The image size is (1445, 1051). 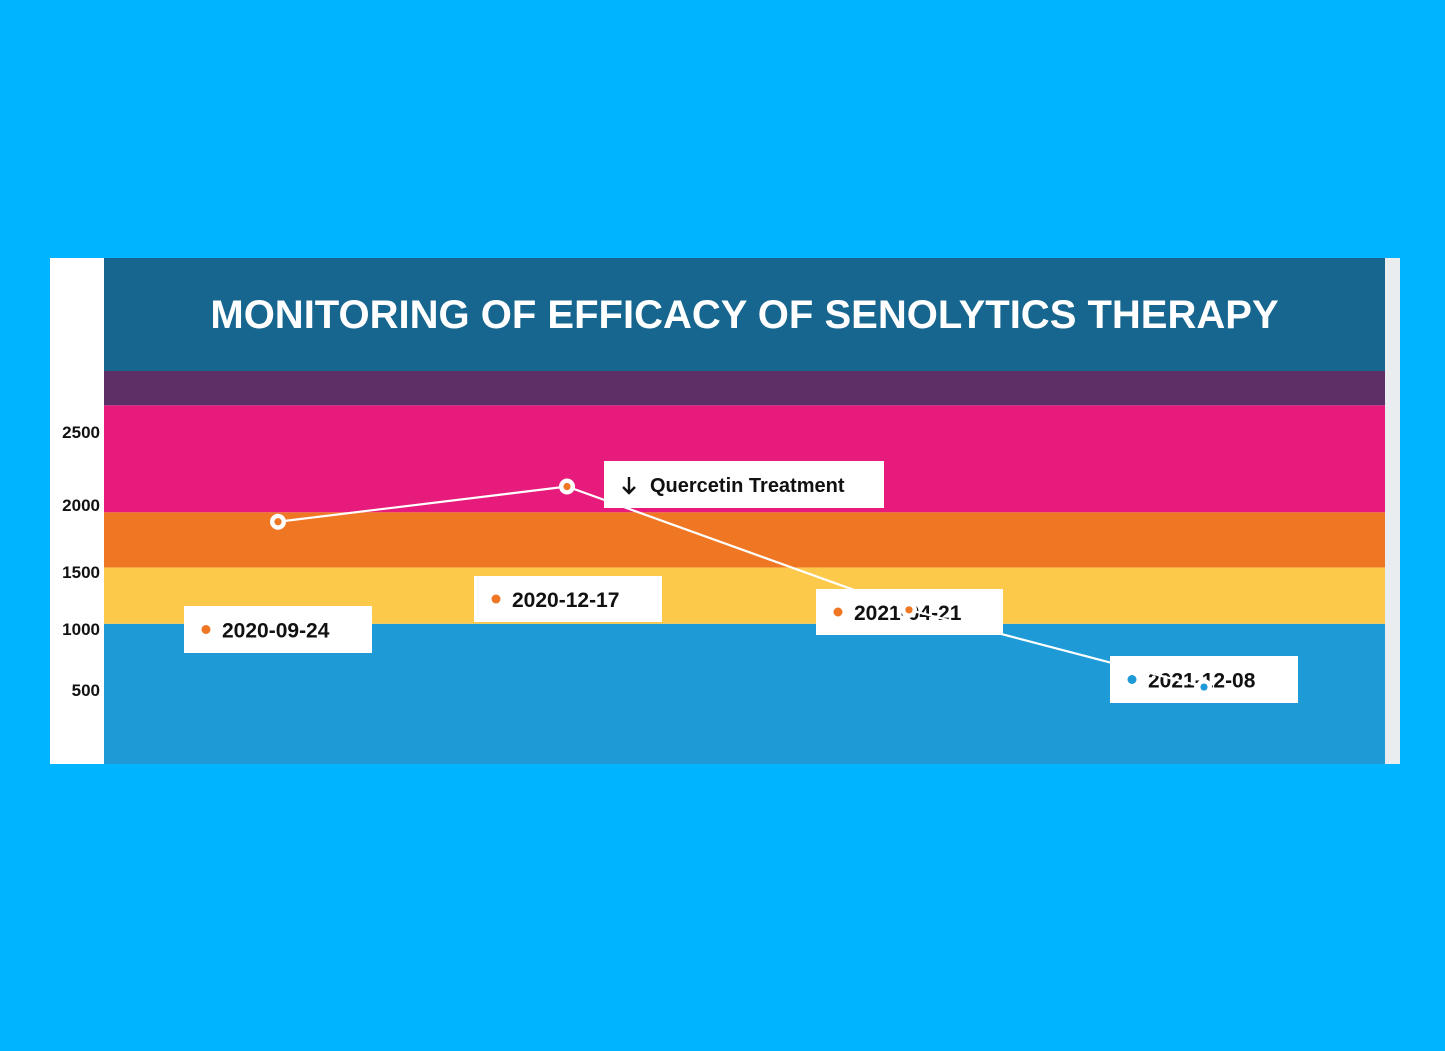 What do you see at coordinates (81, 505) in the screenshot?
I see `y-tick-label: 2000` at bounding box center [81, 505].